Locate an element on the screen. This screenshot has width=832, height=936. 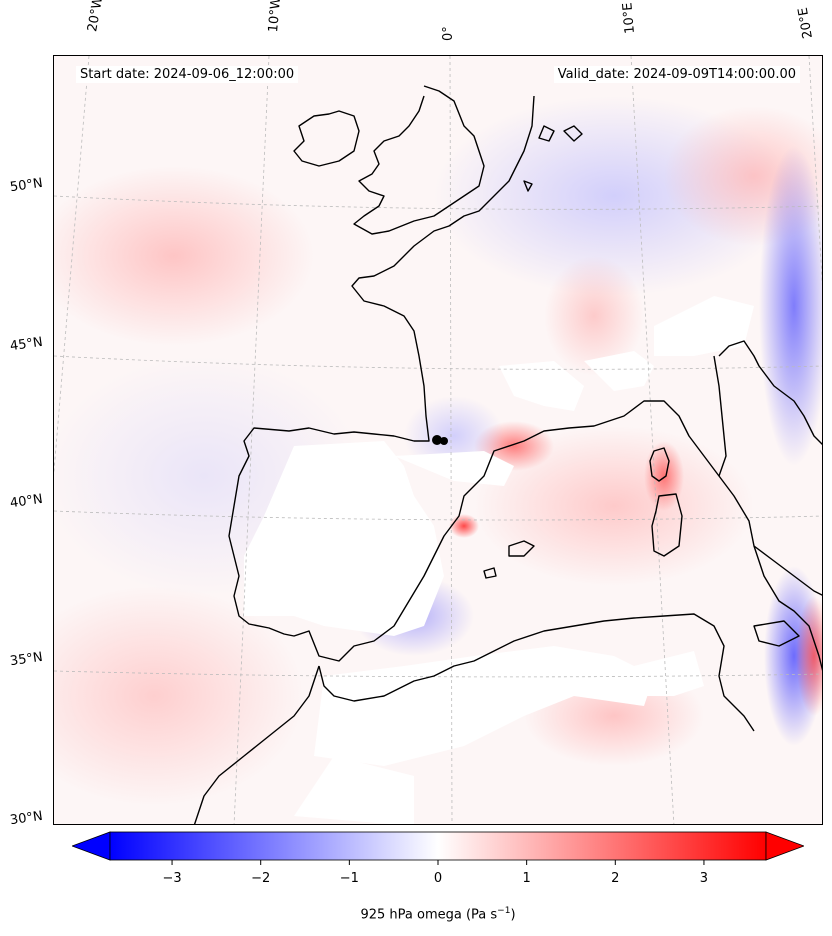
colorbar-tick-label: −1 is located at coordinates (349, 878).